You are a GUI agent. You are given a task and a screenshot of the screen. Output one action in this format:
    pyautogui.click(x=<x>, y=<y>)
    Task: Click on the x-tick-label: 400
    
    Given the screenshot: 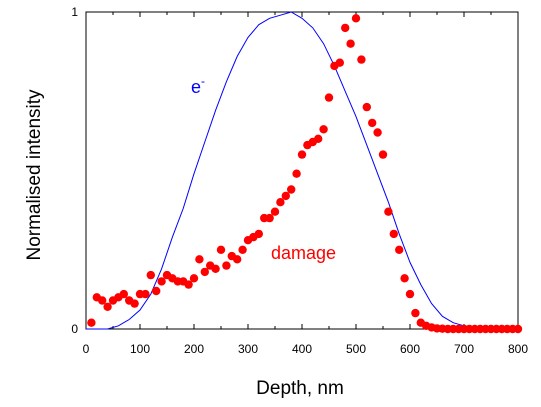 What is the action you would take?
    pyautogui.click(x=302, y=349)
    